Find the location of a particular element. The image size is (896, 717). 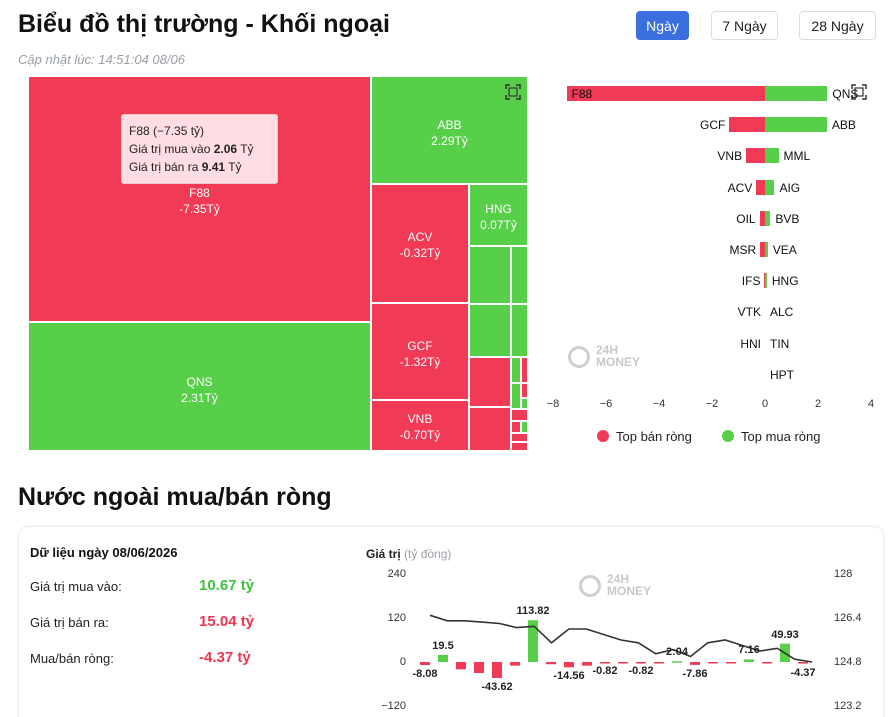

net-bar-value: -7.86 is located at coordinates (695, 673).